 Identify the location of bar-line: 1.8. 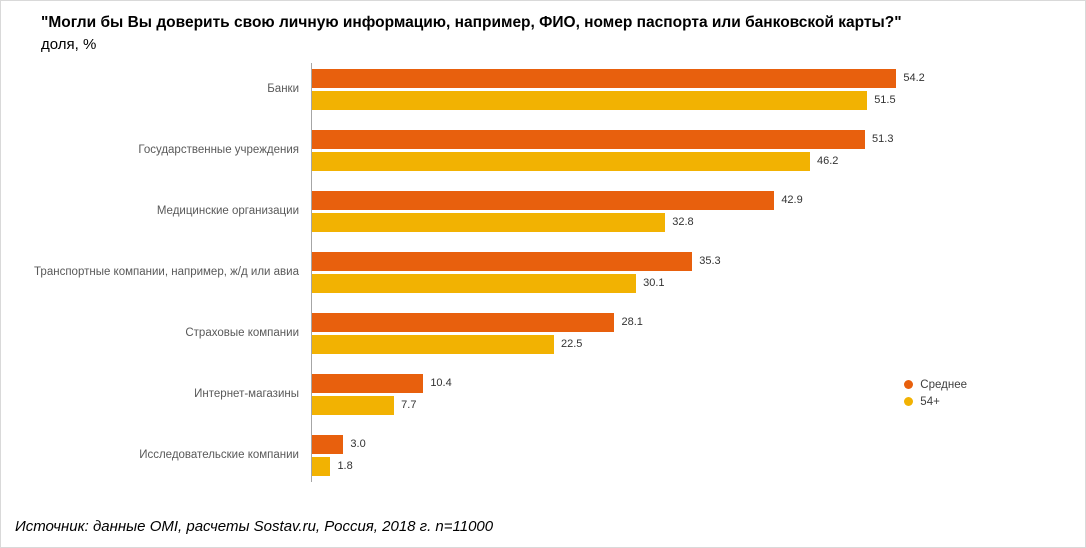
(698, 466).